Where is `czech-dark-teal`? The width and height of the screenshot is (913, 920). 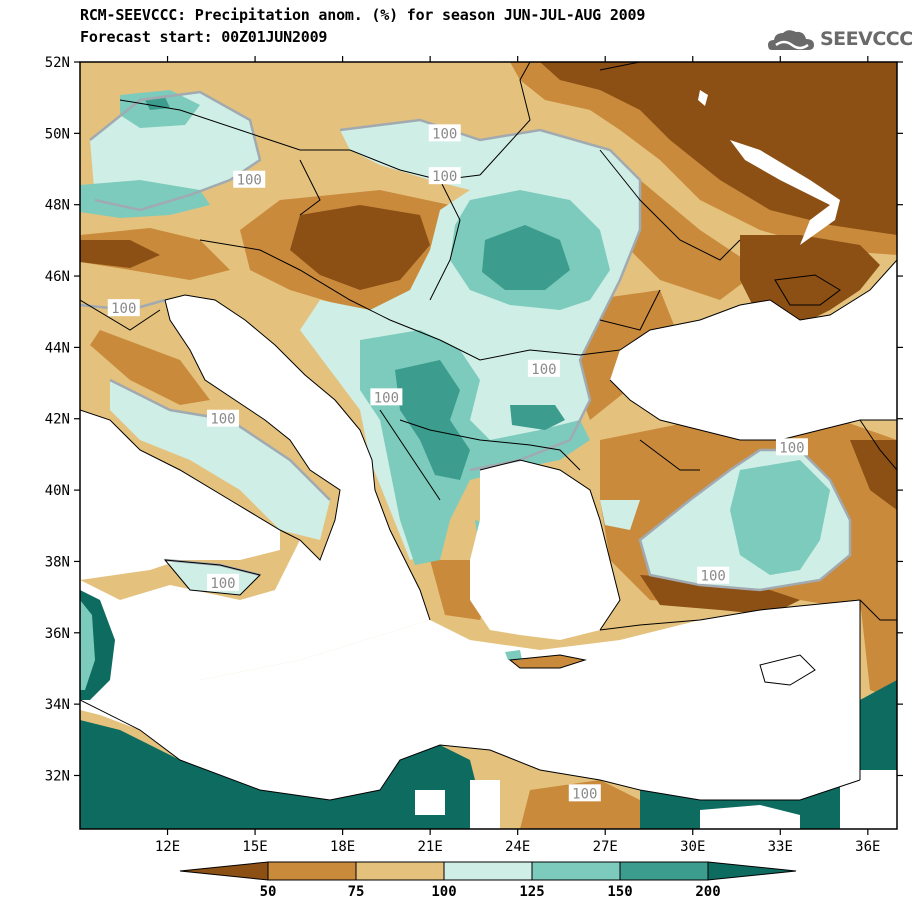 czech-dark-teal is located at coordinates (157, 103).